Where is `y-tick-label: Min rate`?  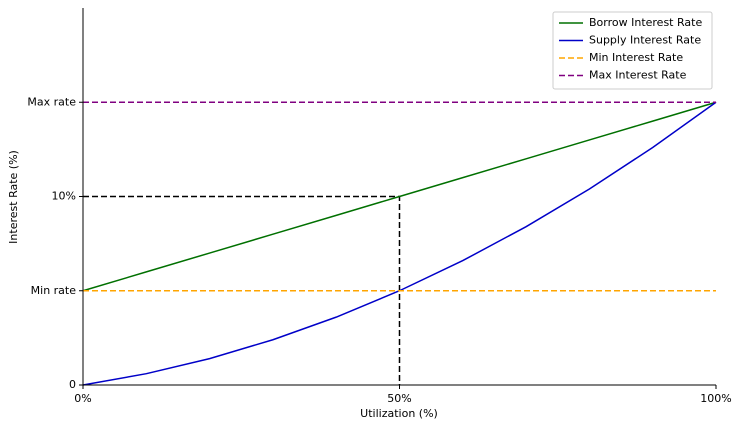
y-tick-label: Min rate is located at coordinates (54, 290).